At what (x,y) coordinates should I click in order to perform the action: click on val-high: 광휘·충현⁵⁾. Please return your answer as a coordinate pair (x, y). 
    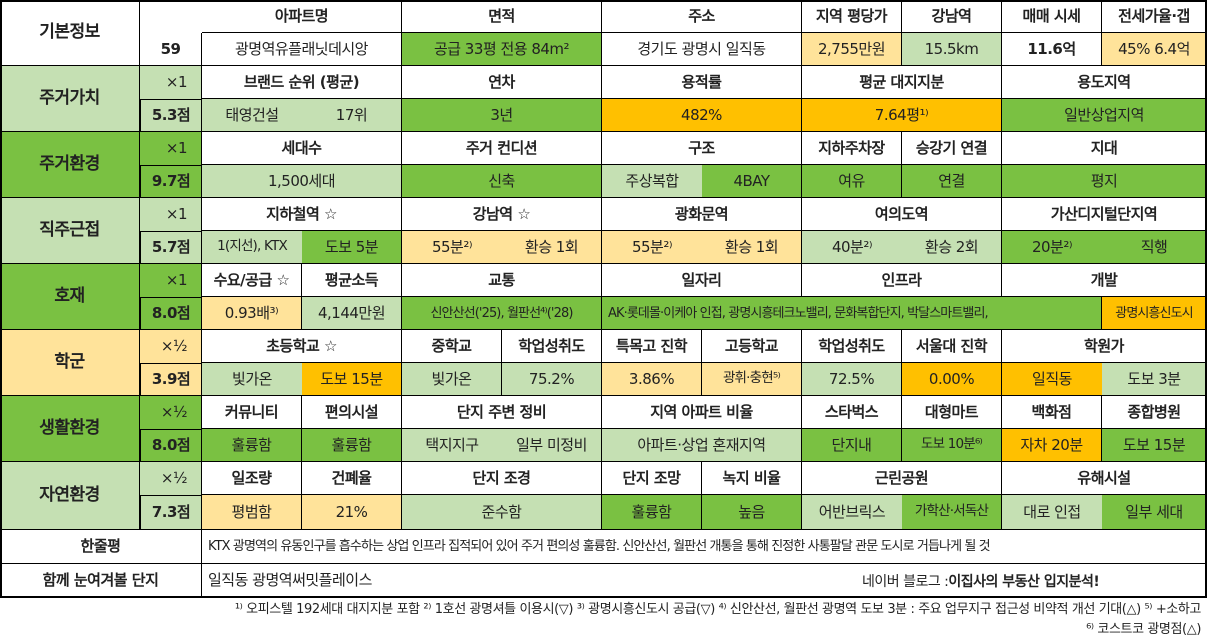
    Looking at the image, I should click on (752, 379).